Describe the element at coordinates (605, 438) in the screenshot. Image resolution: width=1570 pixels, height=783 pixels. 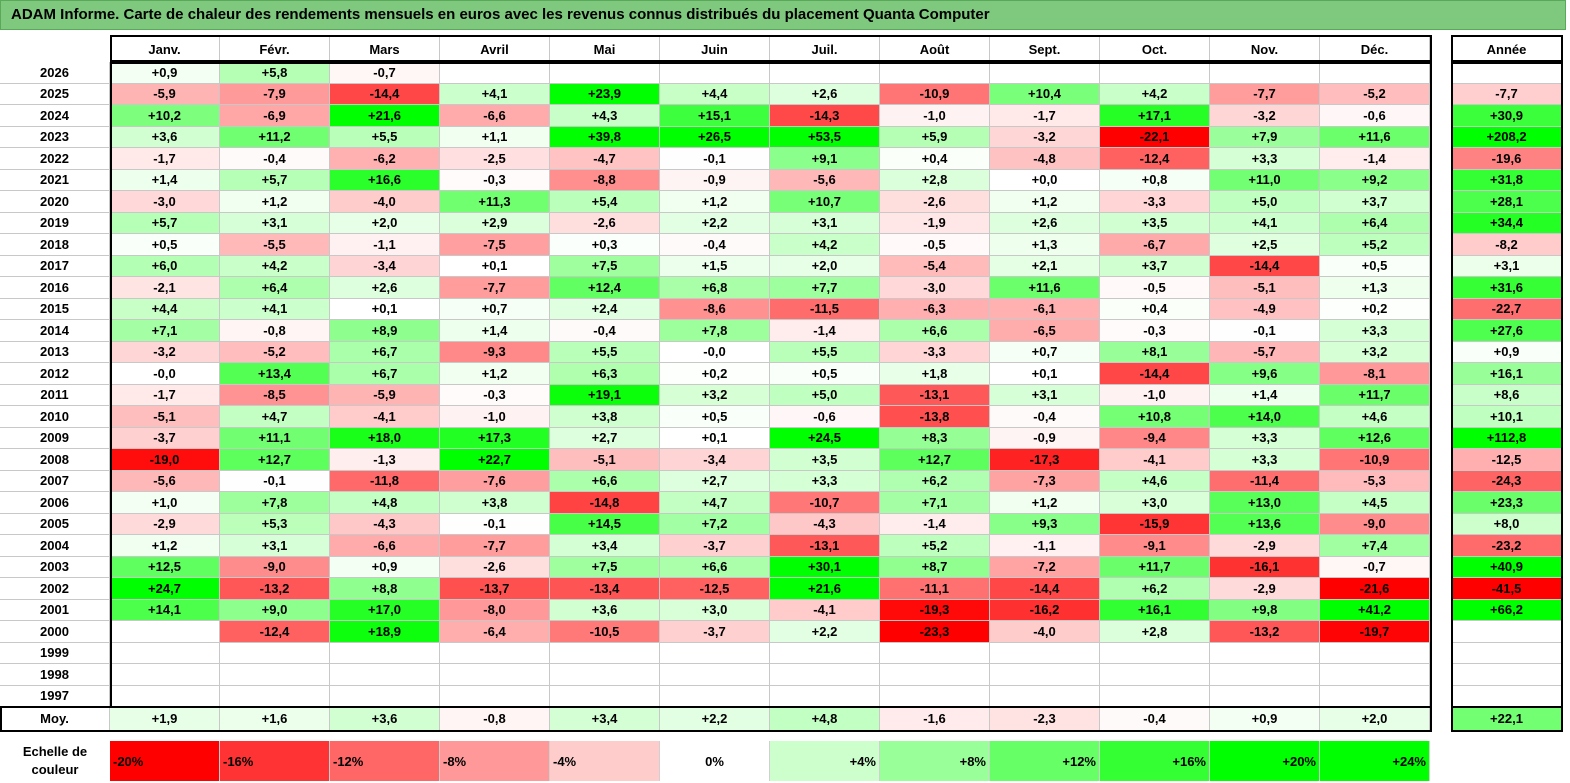
I see `heatmap-cell: +2,7` at that location.